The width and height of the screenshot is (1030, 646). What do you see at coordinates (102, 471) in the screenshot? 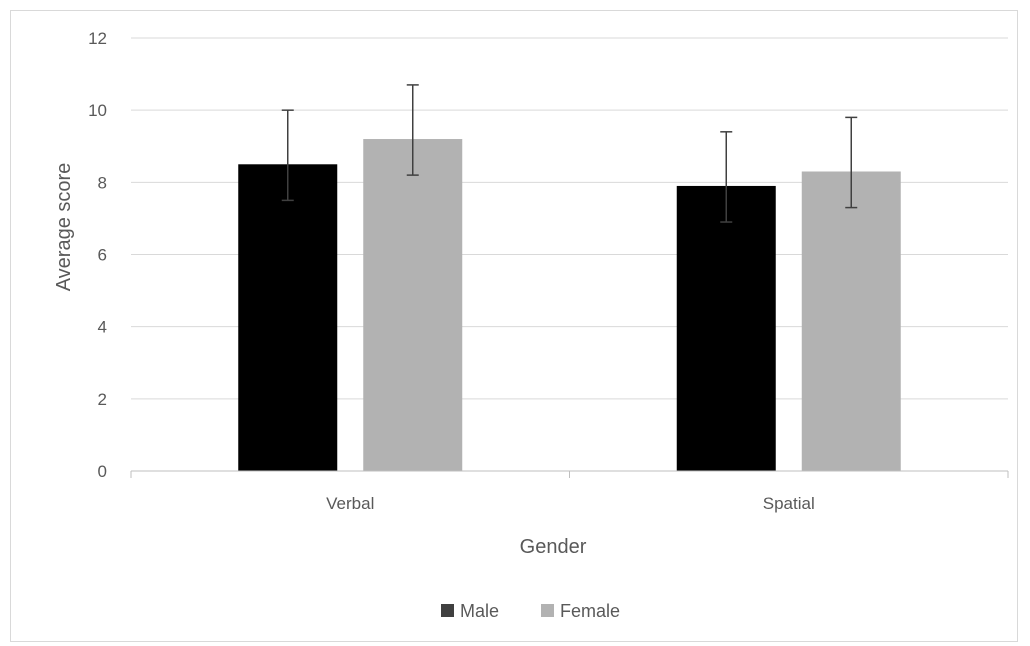
I see `y-tick-label: 0` at bounding box center [102, 471].